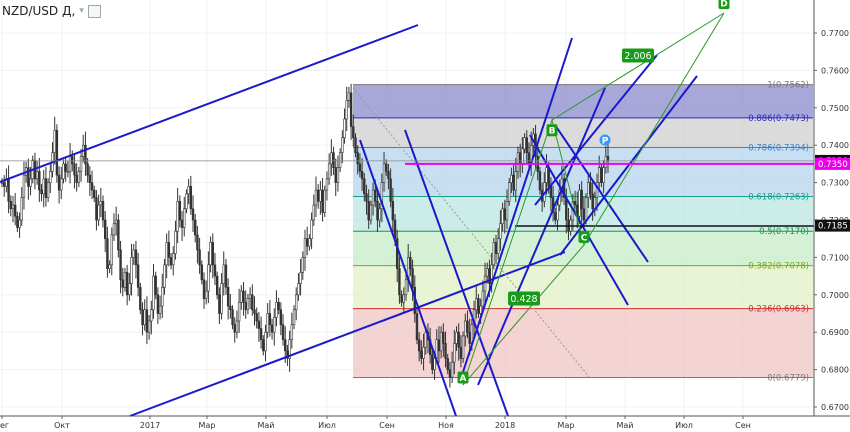 Image resolution: width=850 pixels, height=432 pixels. What do you see at coordinates (523, 299) in the screenshot?
I see `ratio-marker-label: 0.428` at bounding box center [523, 299].